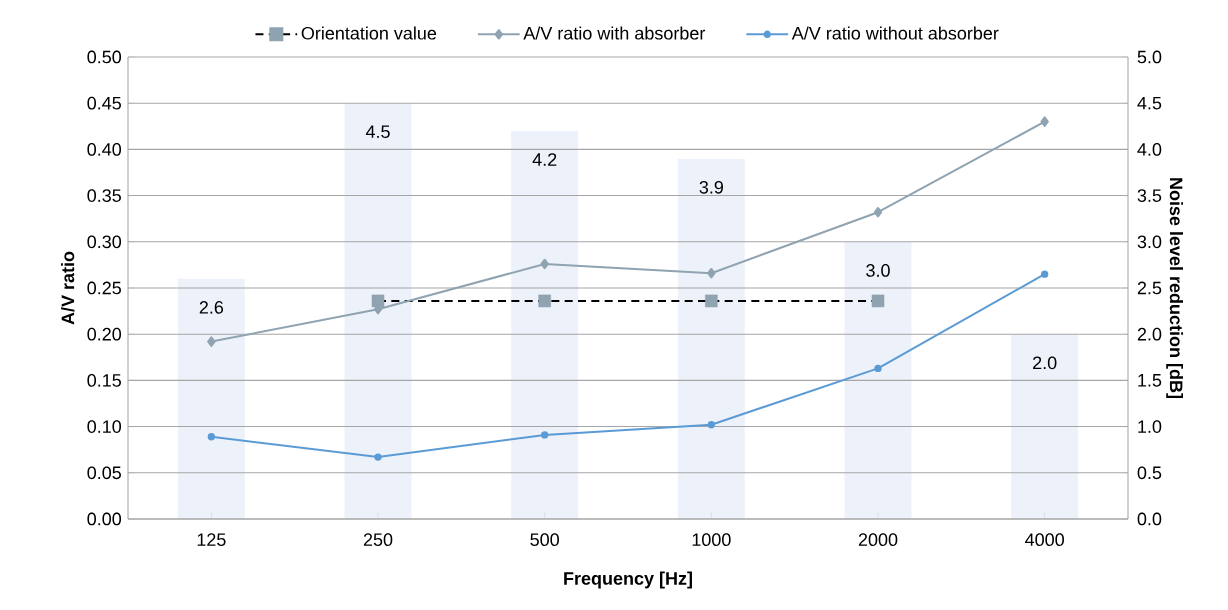  Describe the element at coordinates (104, 519) in the screenshot. I see `y-tick-label: 0.00` at that location.